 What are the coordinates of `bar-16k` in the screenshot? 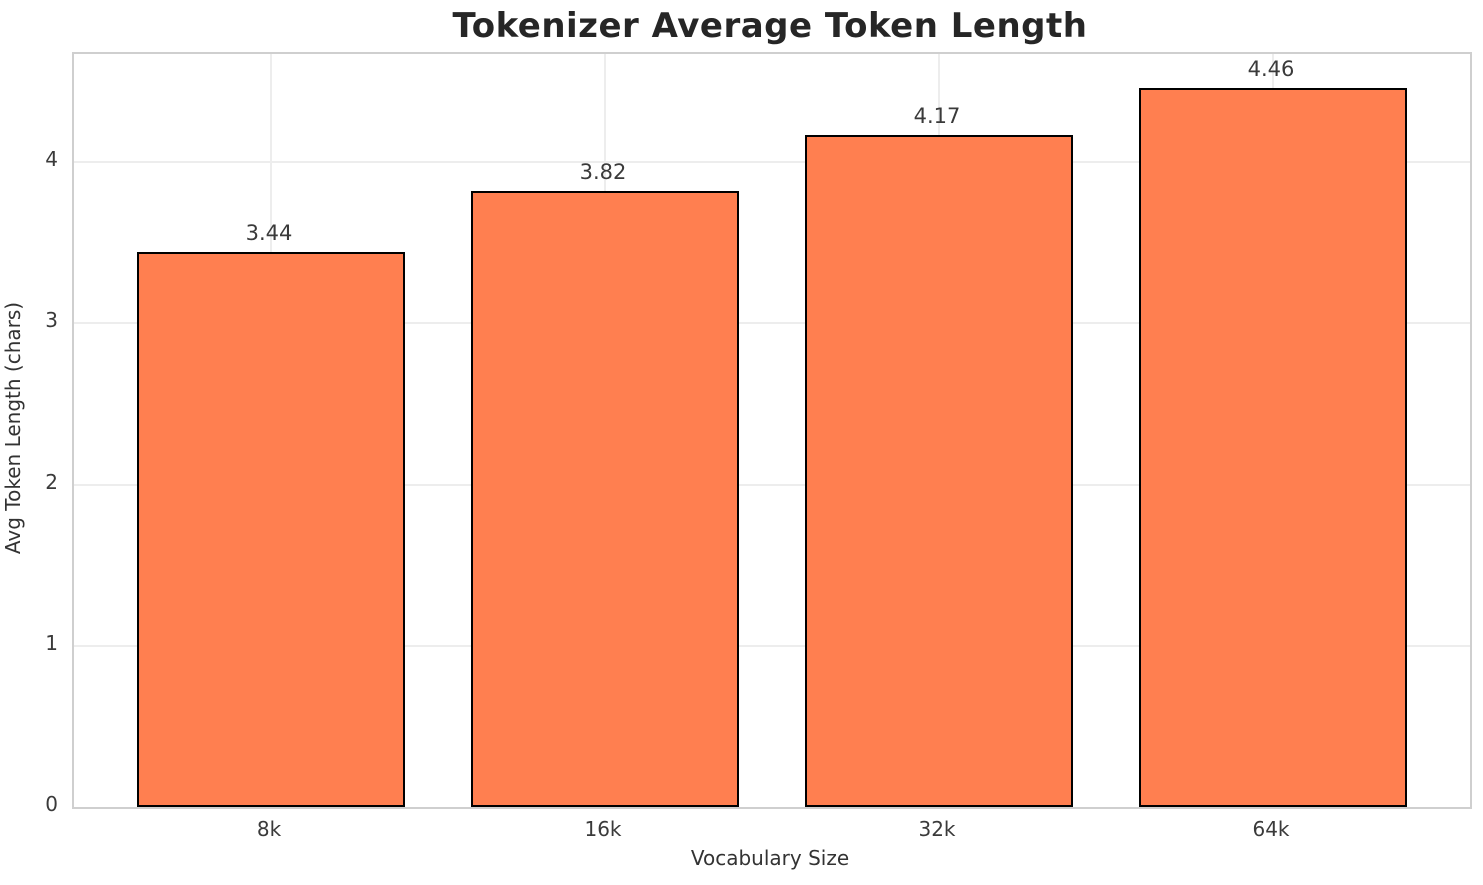 It's located at (605, 499).